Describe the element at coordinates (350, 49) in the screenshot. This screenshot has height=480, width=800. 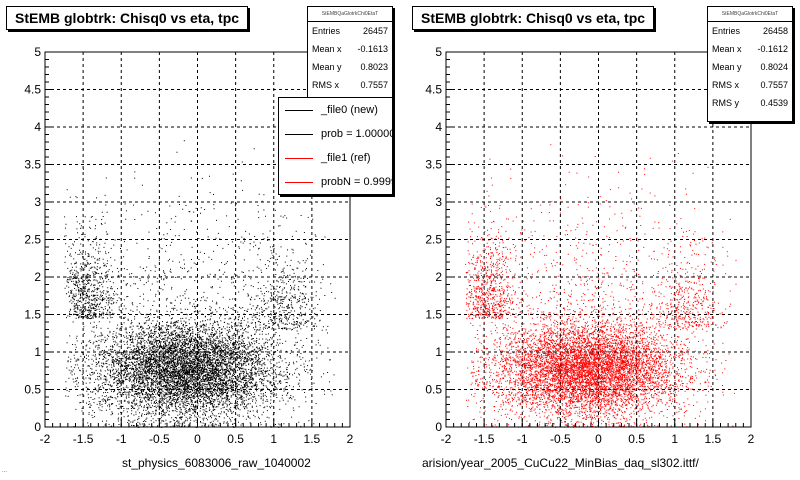
I see `stats-row: Mean x -0.1613` at that location.